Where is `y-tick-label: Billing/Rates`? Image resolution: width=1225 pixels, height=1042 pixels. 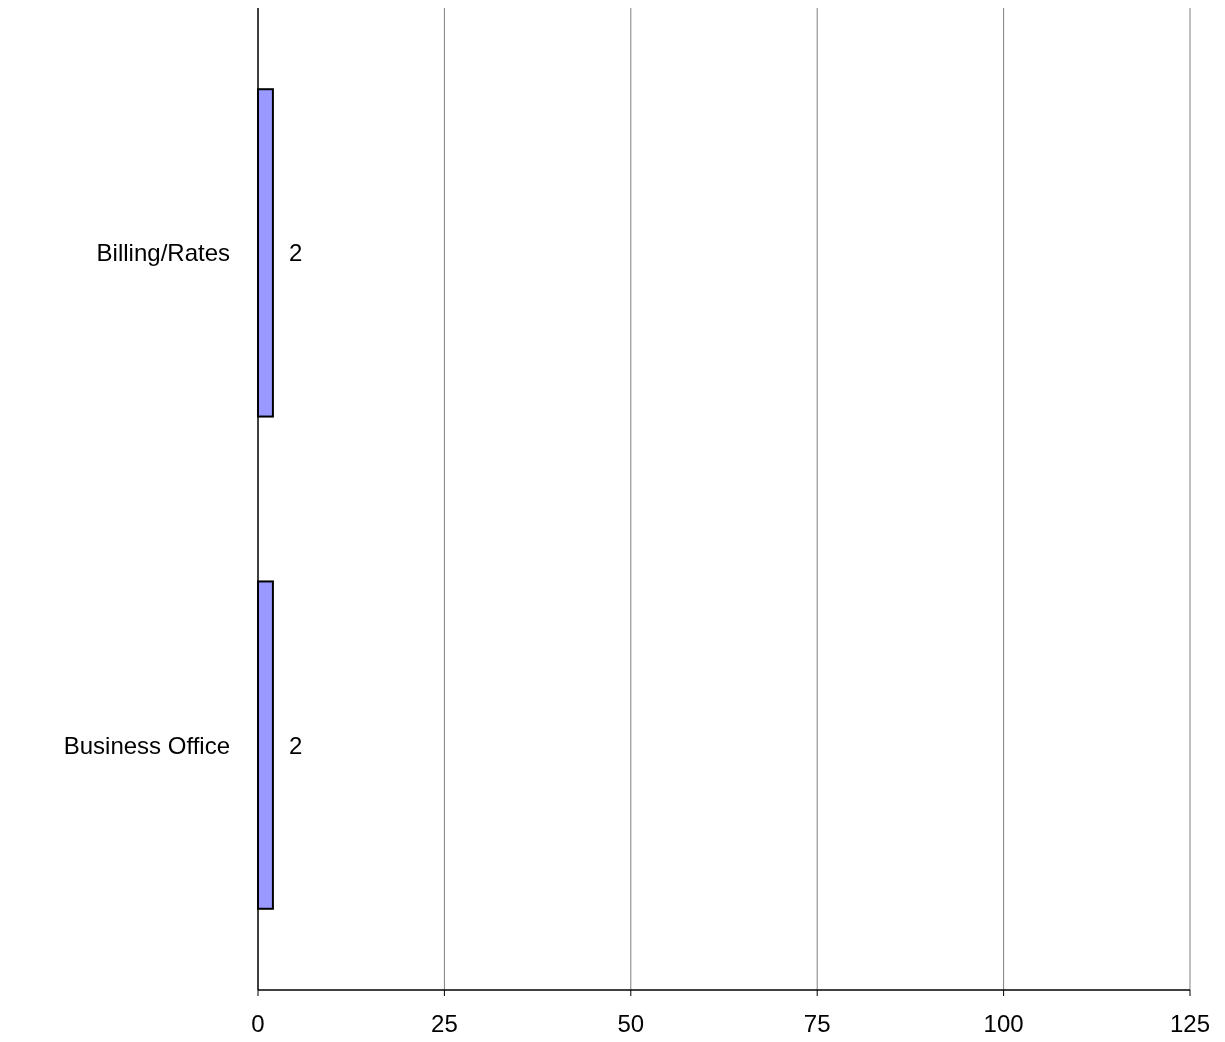 y-tick-label: Billing/Rates is located at coordinates (163, 253).